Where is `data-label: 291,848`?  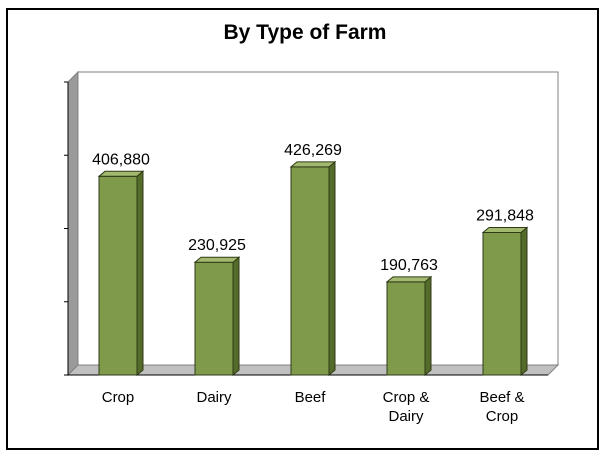 data-label: 291,848 is located at coordinates (505, 215).